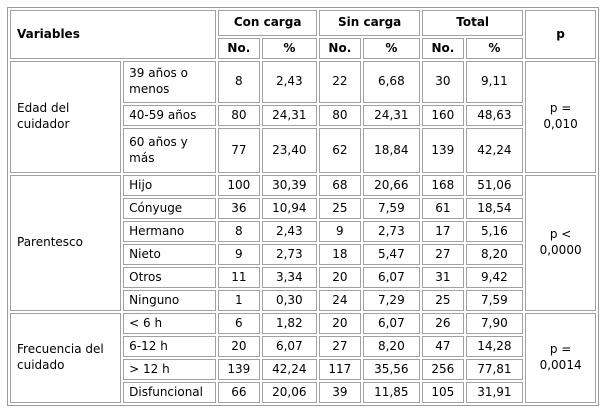 This screenshot has height=409, width=612. What do you see at coordinates (494, 82) in the screenshot?
I see `value-cell: 9,11` at bounding box center [494, 82].